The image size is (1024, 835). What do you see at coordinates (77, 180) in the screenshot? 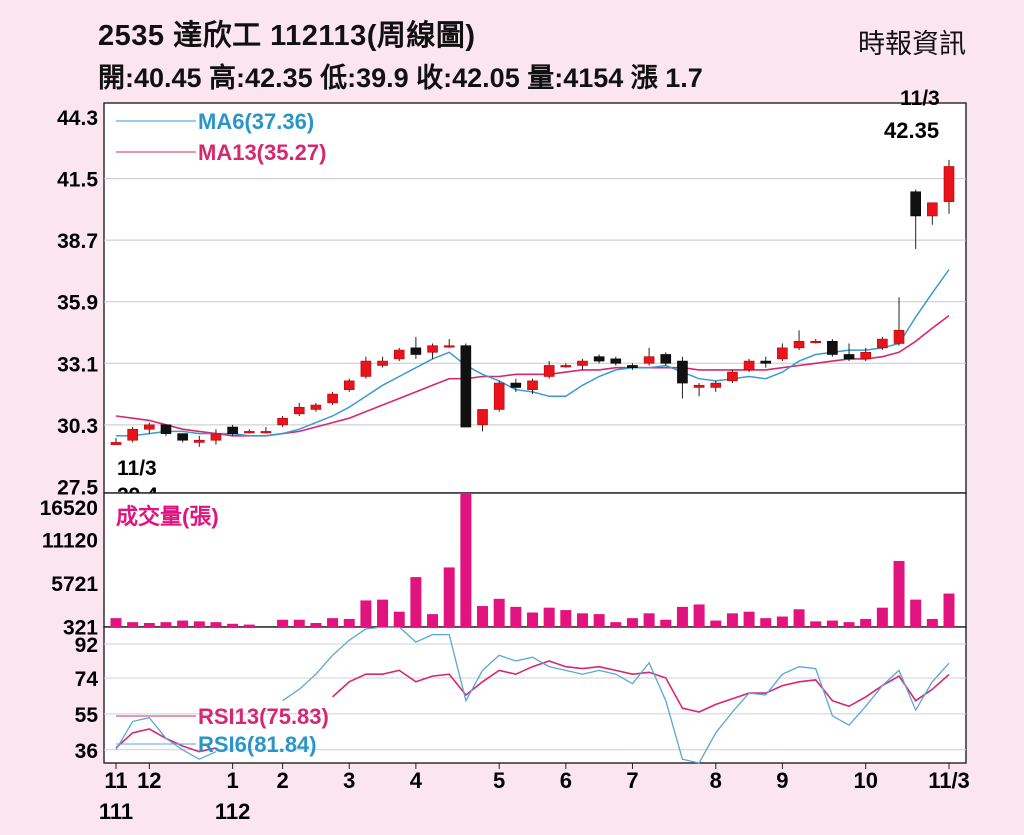
I see `price-tick-label: 41.5` at bounding box center [77, 180].